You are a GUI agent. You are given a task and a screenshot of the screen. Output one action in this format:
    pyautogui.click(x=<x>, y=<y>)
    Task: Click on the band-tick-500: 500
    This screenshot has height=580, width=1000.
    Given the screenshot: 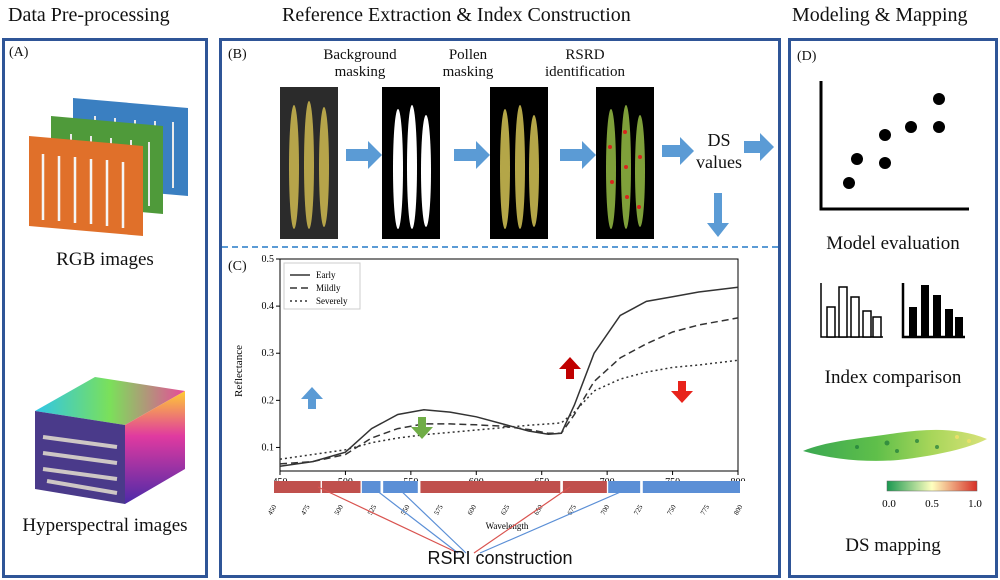 What is the action you would take?
    pyautogui.click(x=339, y=510)
    